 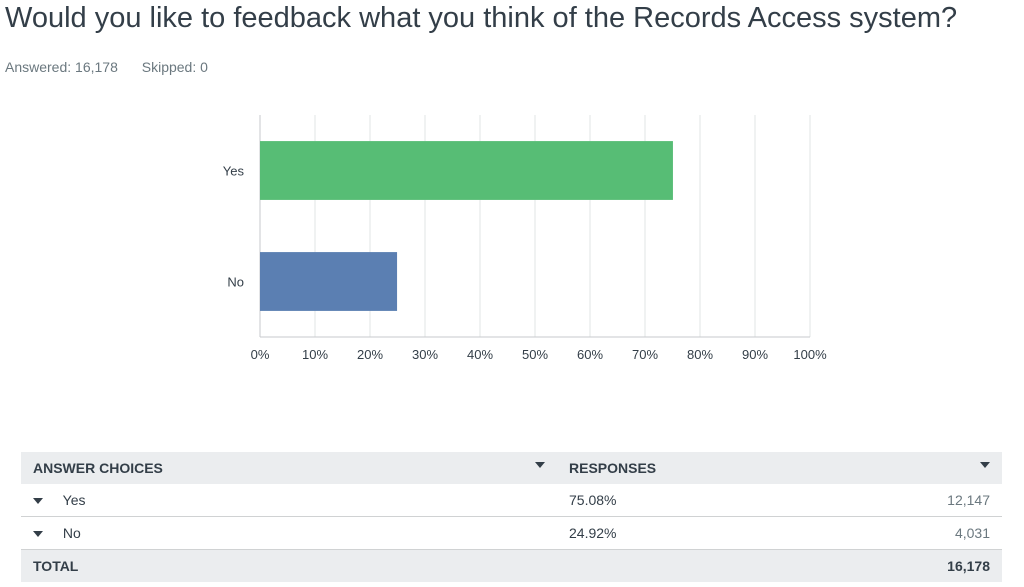 What do you see at coordinates (329, 281) in the screenshot?
I see `bar-no` at bounding box center [329, 281].